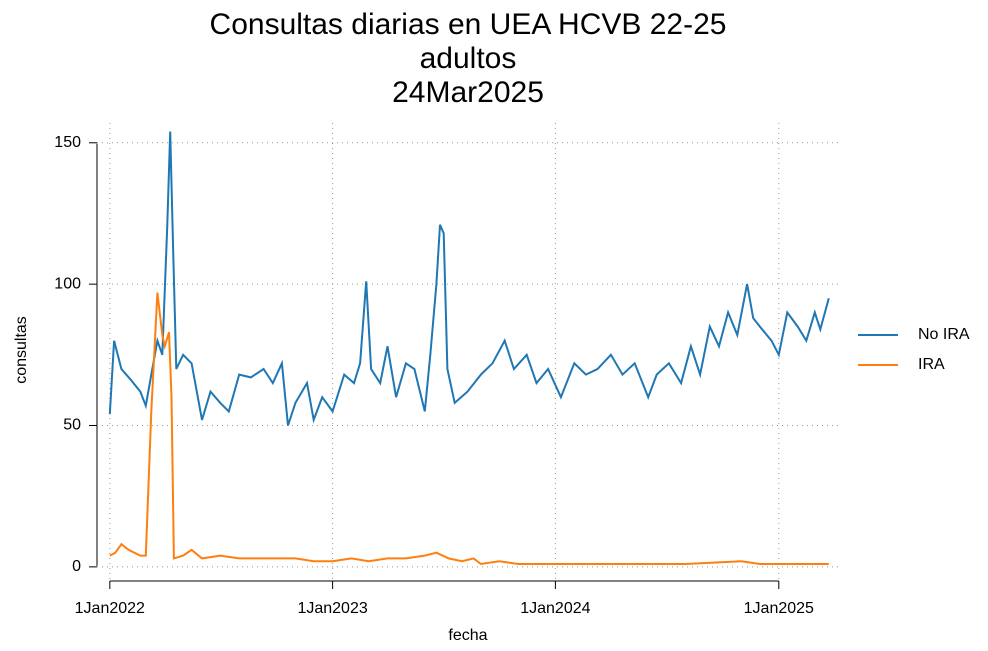  What do you see at coordinates (555, 608) in the screenshot?
I see `x-tick-label: 1Jan2024` at bounding box center [555, 608].